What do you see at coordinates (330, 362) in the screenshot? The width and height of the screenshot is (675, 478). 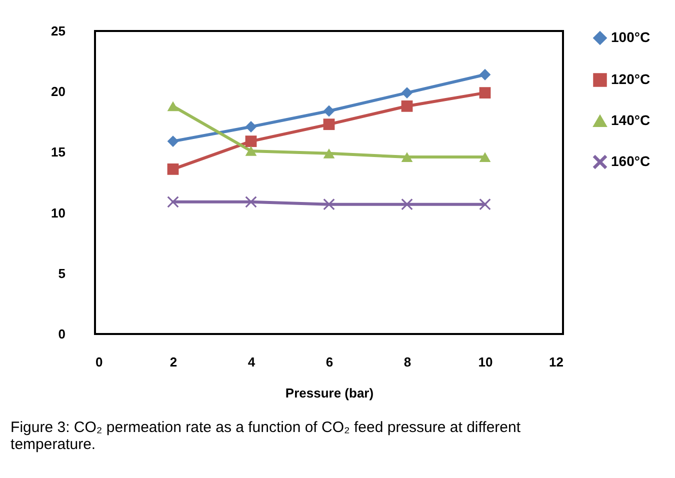 I see `x-tick-label: 6` at bounding box center [330, 362].